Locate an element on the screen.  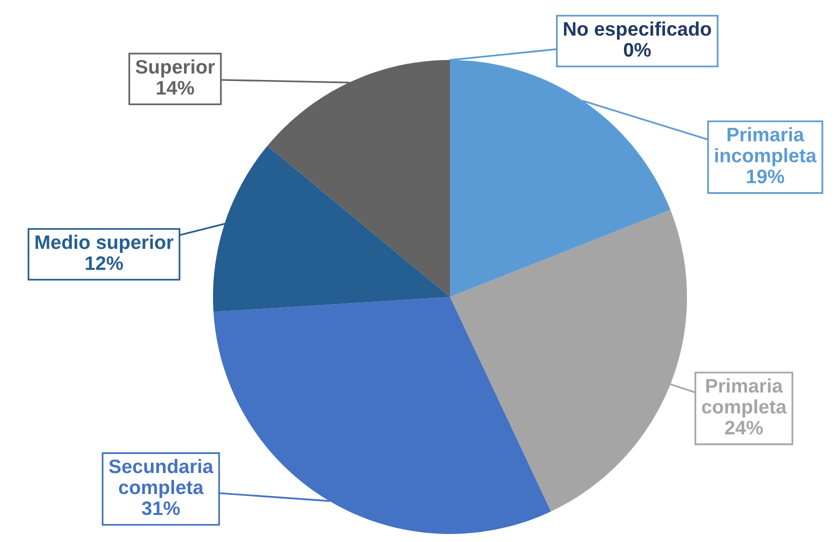
data-label: 14% is located at coordinates (175, 87).